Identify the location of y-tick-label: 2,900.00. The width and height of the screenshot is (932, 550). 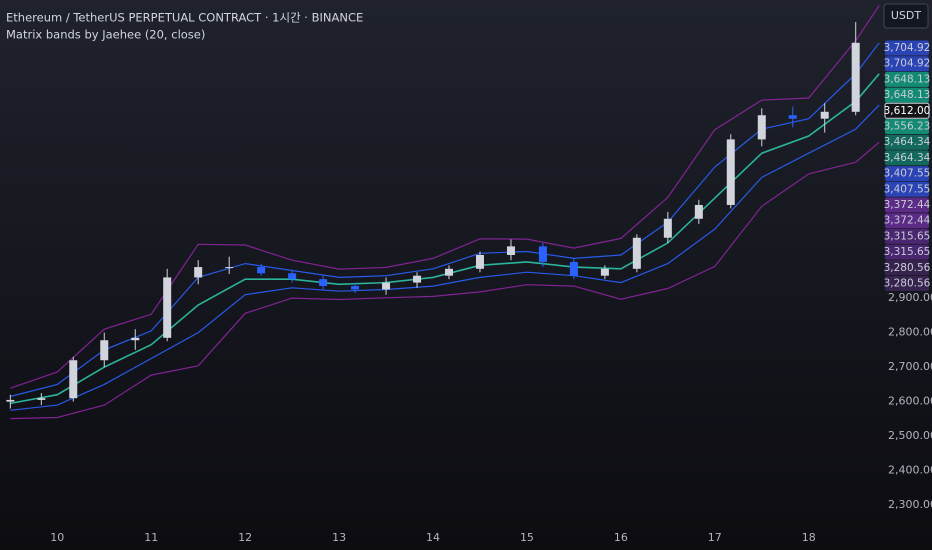
(910, 297).